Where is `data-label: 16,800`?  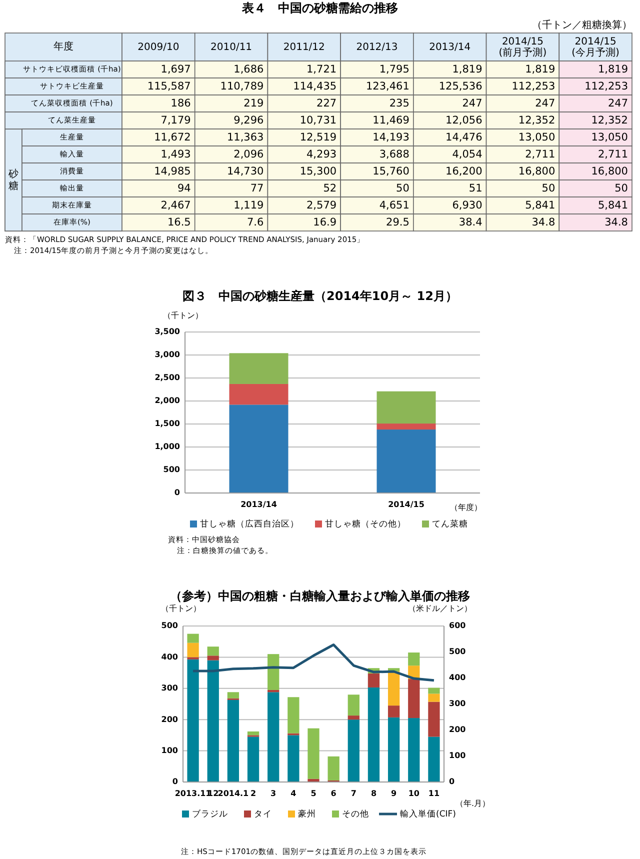
data-label: 16,800 is located at coordinates (609, 171).